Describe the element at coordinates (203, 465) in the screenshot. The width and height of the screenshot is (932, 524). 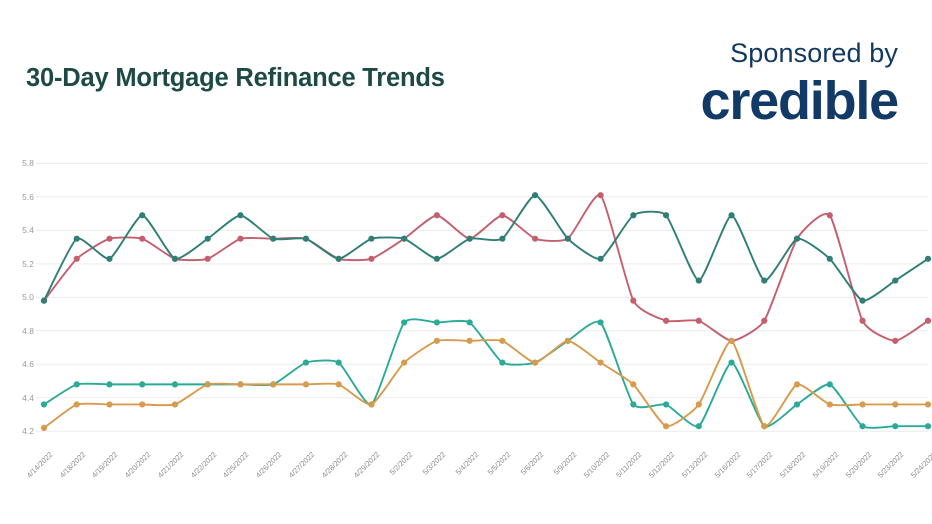
I see `x-axis-tick-label: 4/22/2022` at that location.